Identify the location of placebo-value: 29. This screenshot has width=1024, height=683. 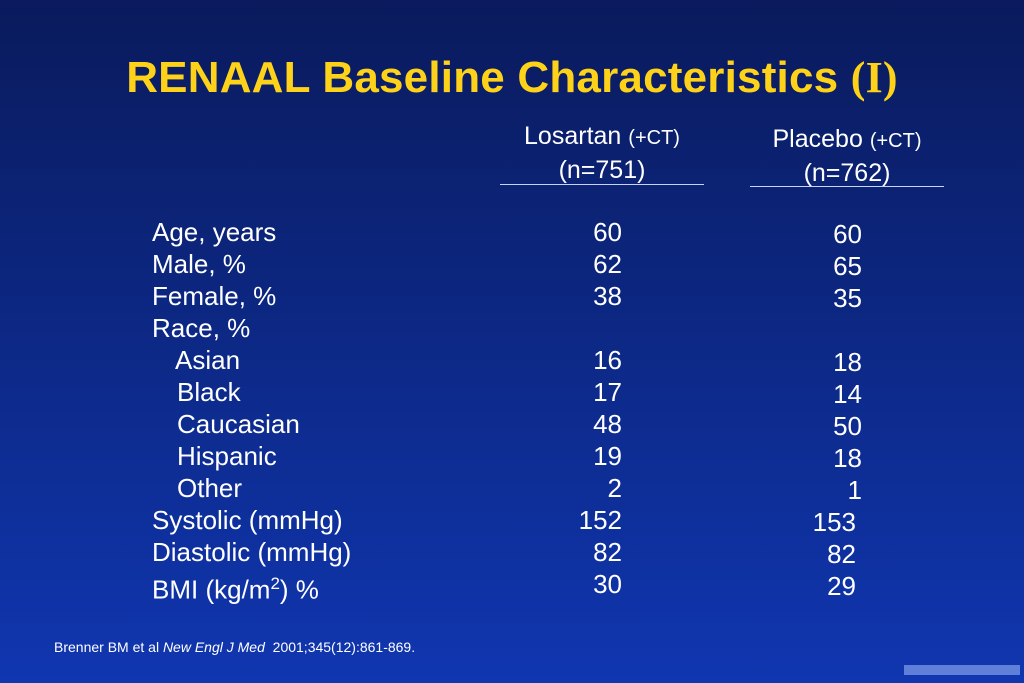
(841, 586).